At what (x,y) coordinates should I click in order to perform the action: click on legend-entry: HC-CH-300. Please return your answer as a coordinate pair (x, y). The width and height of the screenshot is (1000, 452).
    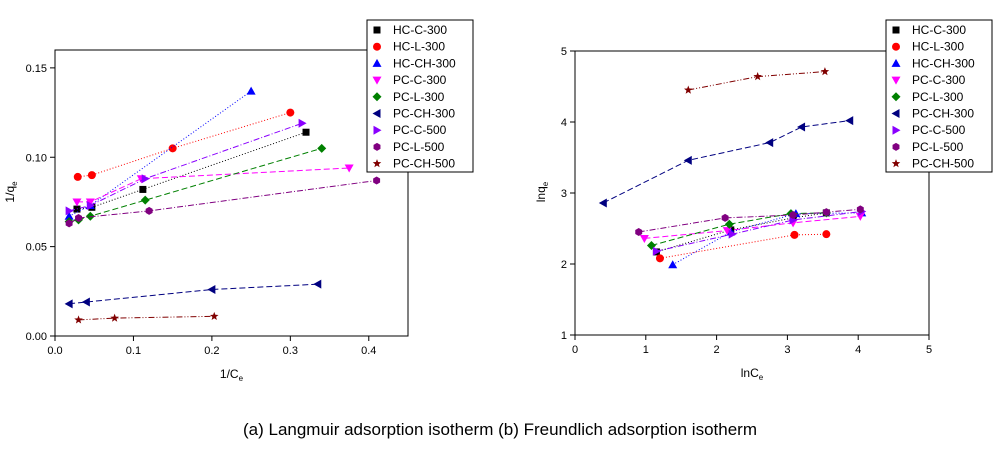
    Looking at the image, I should click on (424, 63).